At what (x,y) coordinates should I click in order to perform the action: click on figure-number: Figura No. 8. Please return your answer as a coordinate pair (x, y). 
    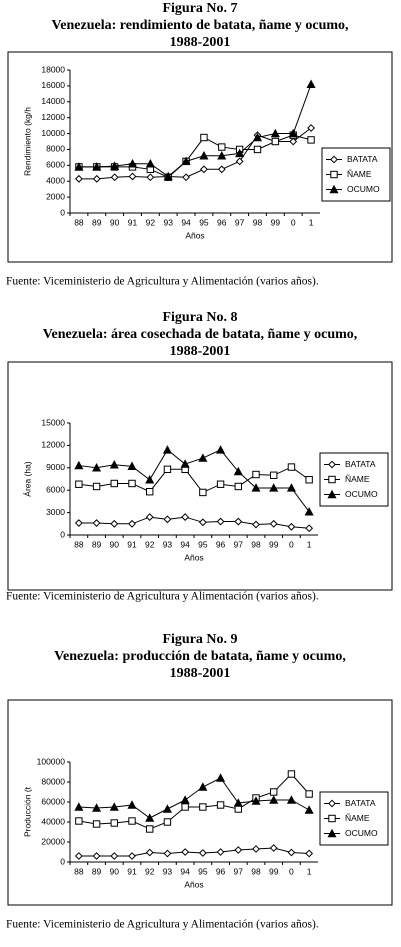
    Looking at the image, I should click on (199, 317).